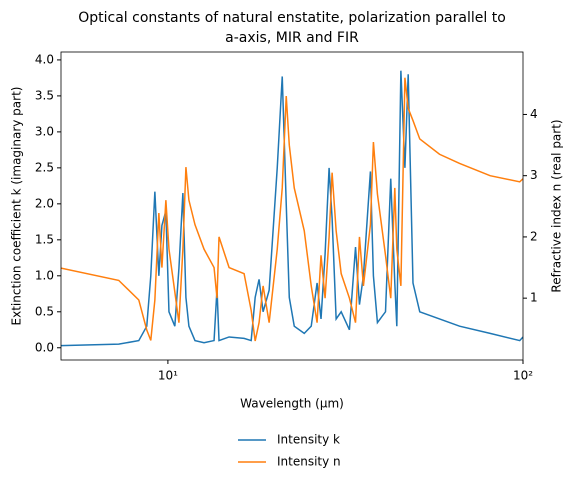 The width and height of the screenshot is (574, 485). I want to click on y-tick-label: 0.0, so click(44, 347).